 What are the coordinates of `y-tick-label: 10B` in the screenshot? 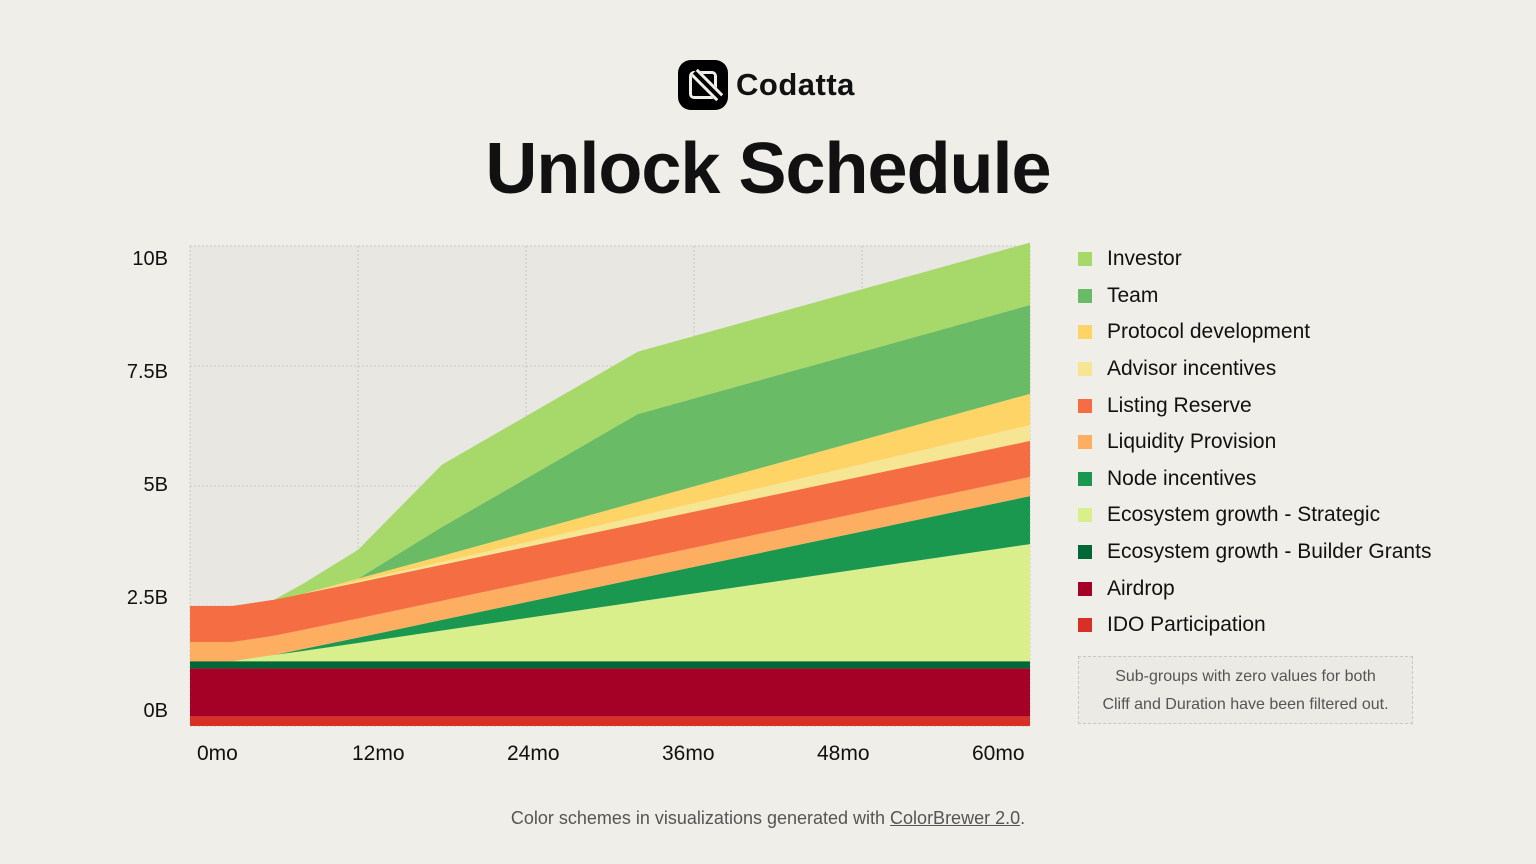 It's located at (150, 259).